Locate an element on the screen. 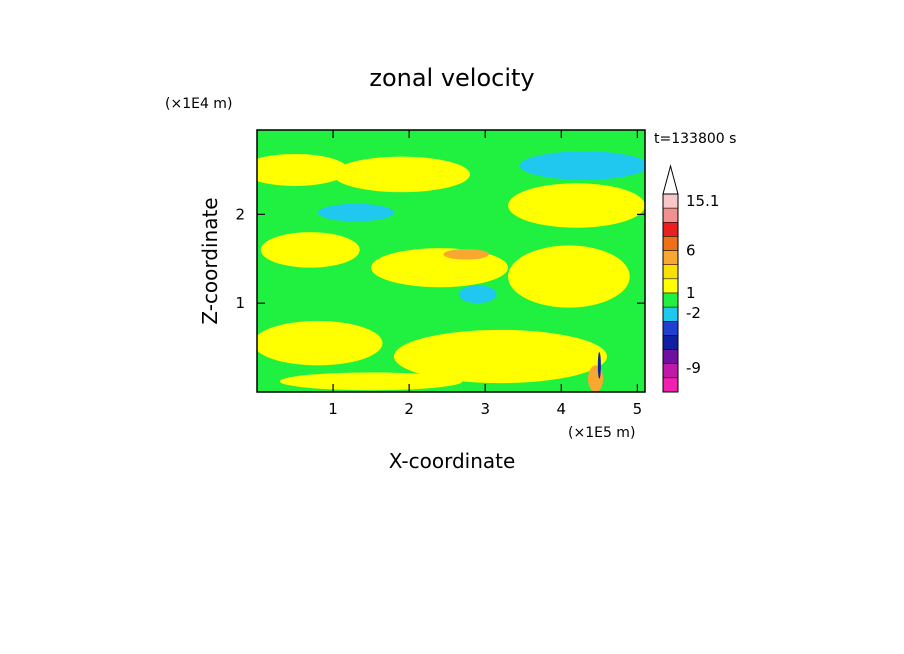 The width and height of the screenshot is (904, 654). time-label: t=133800 s is located at coordinates (695, 139).